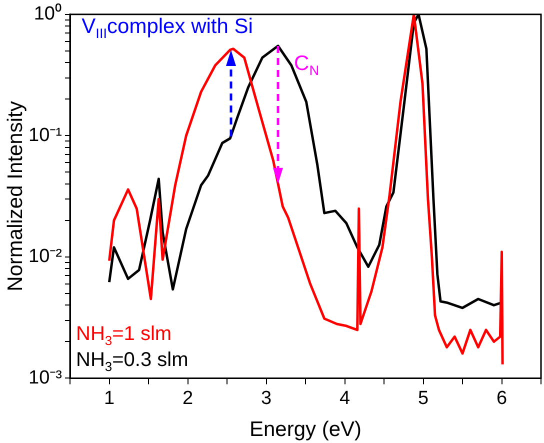  What do you see at coordinates (266, 398) in the screenshot?
I see `x-tick-label: 3` at bounding box center [266, 398].